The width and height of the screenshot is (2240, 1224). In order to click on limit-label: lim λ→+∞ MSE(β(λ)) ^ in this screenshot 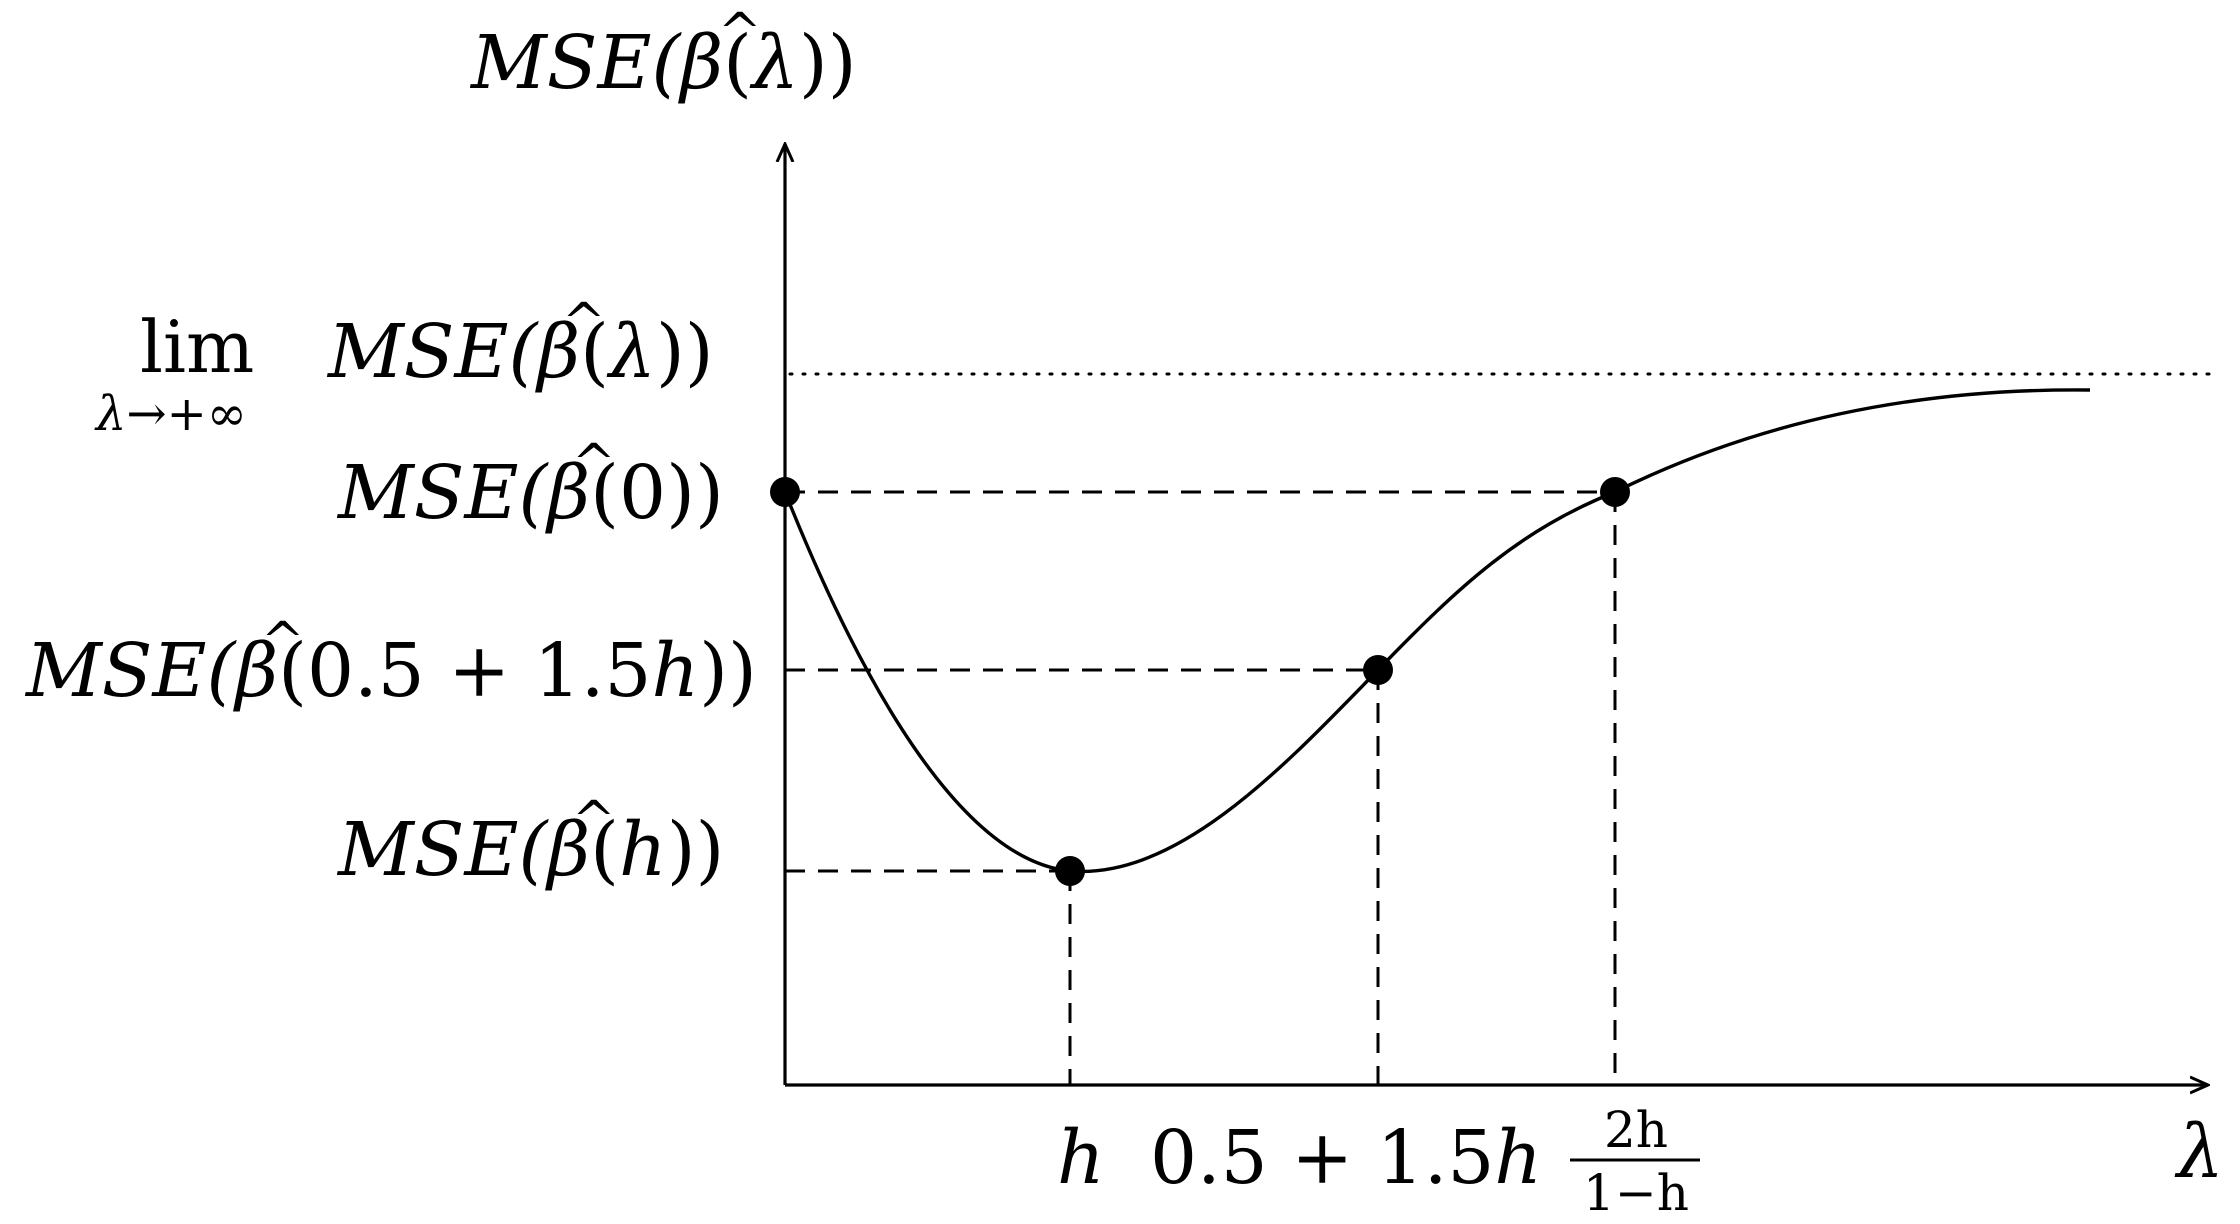, I will do `click(404, 367)`.